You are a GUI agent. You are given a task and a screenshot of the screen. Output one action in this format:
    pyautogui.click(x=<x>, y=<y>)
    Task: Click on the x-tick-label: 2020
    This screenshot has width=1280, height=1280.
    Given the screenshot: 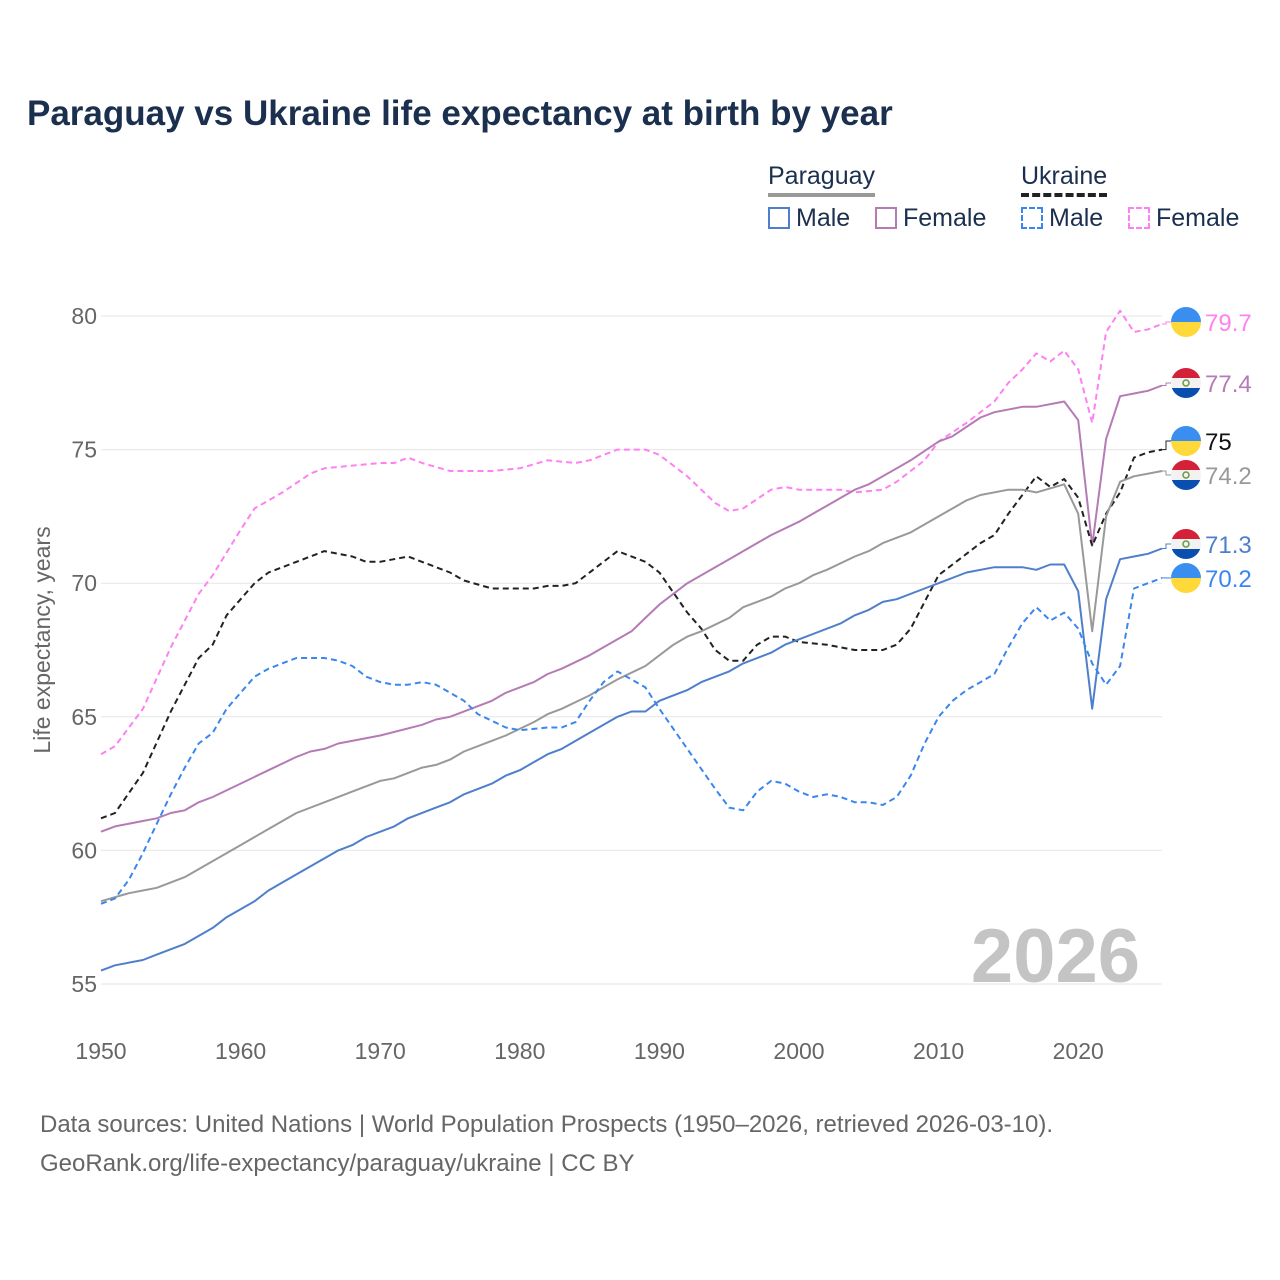 What is the action you would take?
    pyautogui.click(x=1078, y=1051)
    